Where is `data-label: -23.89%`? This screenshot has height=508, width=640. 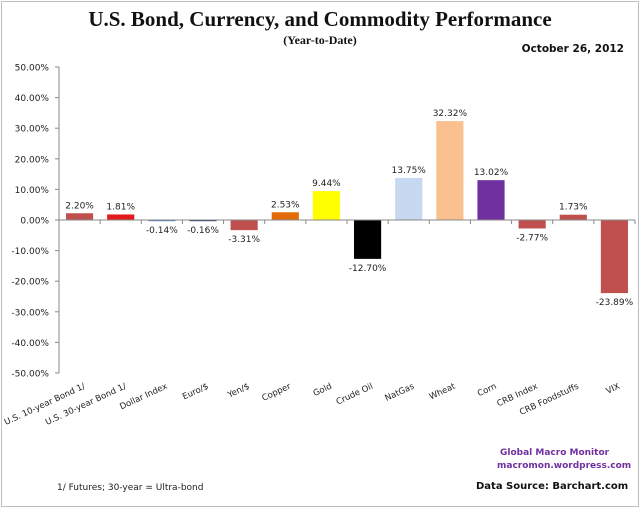
data-label: -23.89% is located at coordinates (615, 303).